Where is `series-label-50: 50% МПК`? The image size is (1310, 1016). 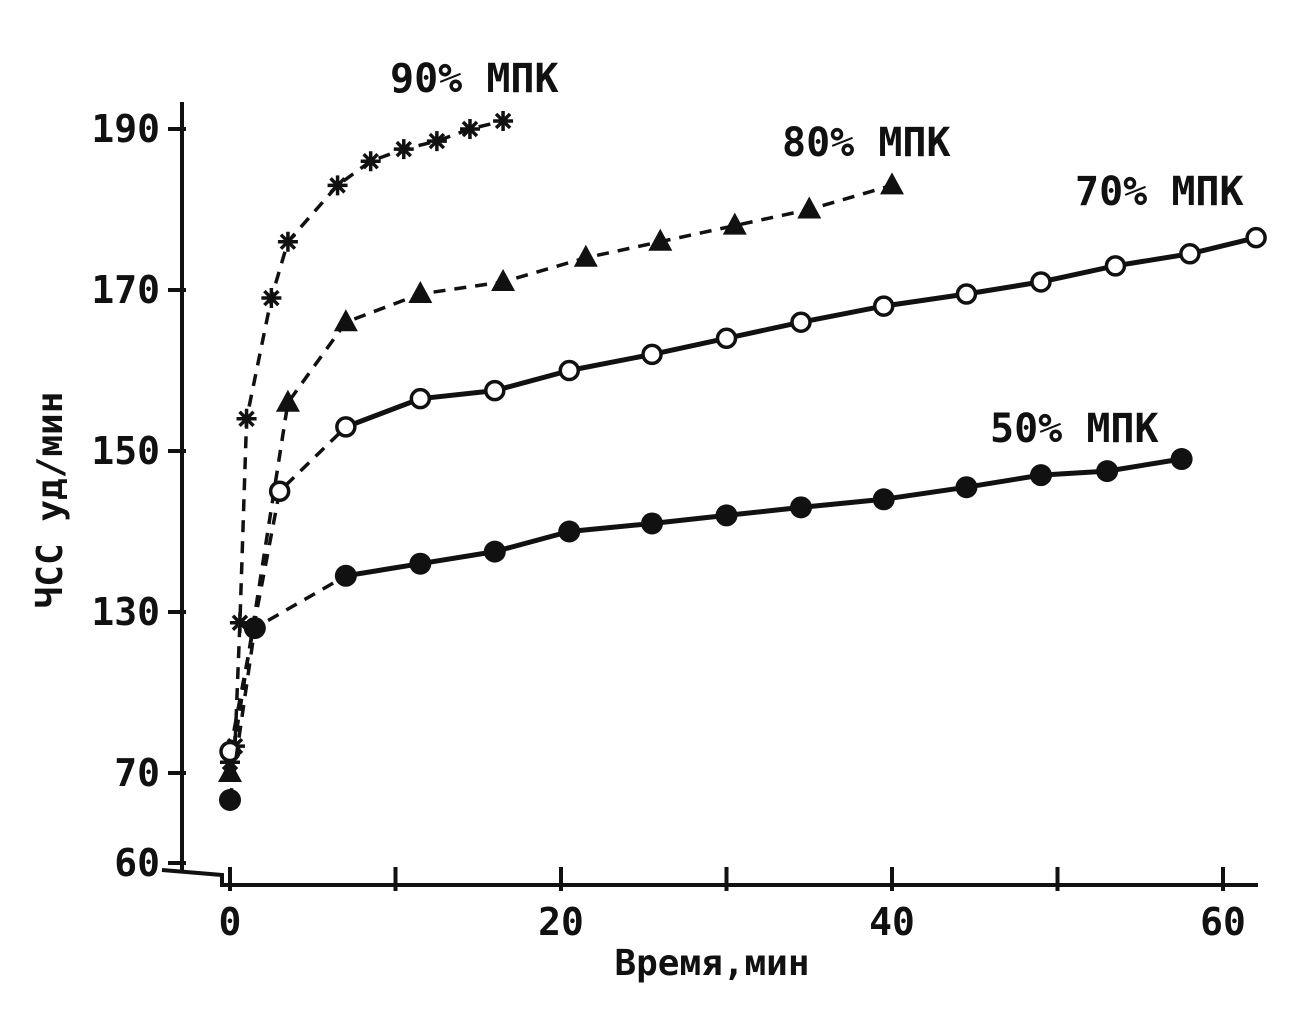
series-label-50: 50% МПК is located at coordinates (1074, 429).